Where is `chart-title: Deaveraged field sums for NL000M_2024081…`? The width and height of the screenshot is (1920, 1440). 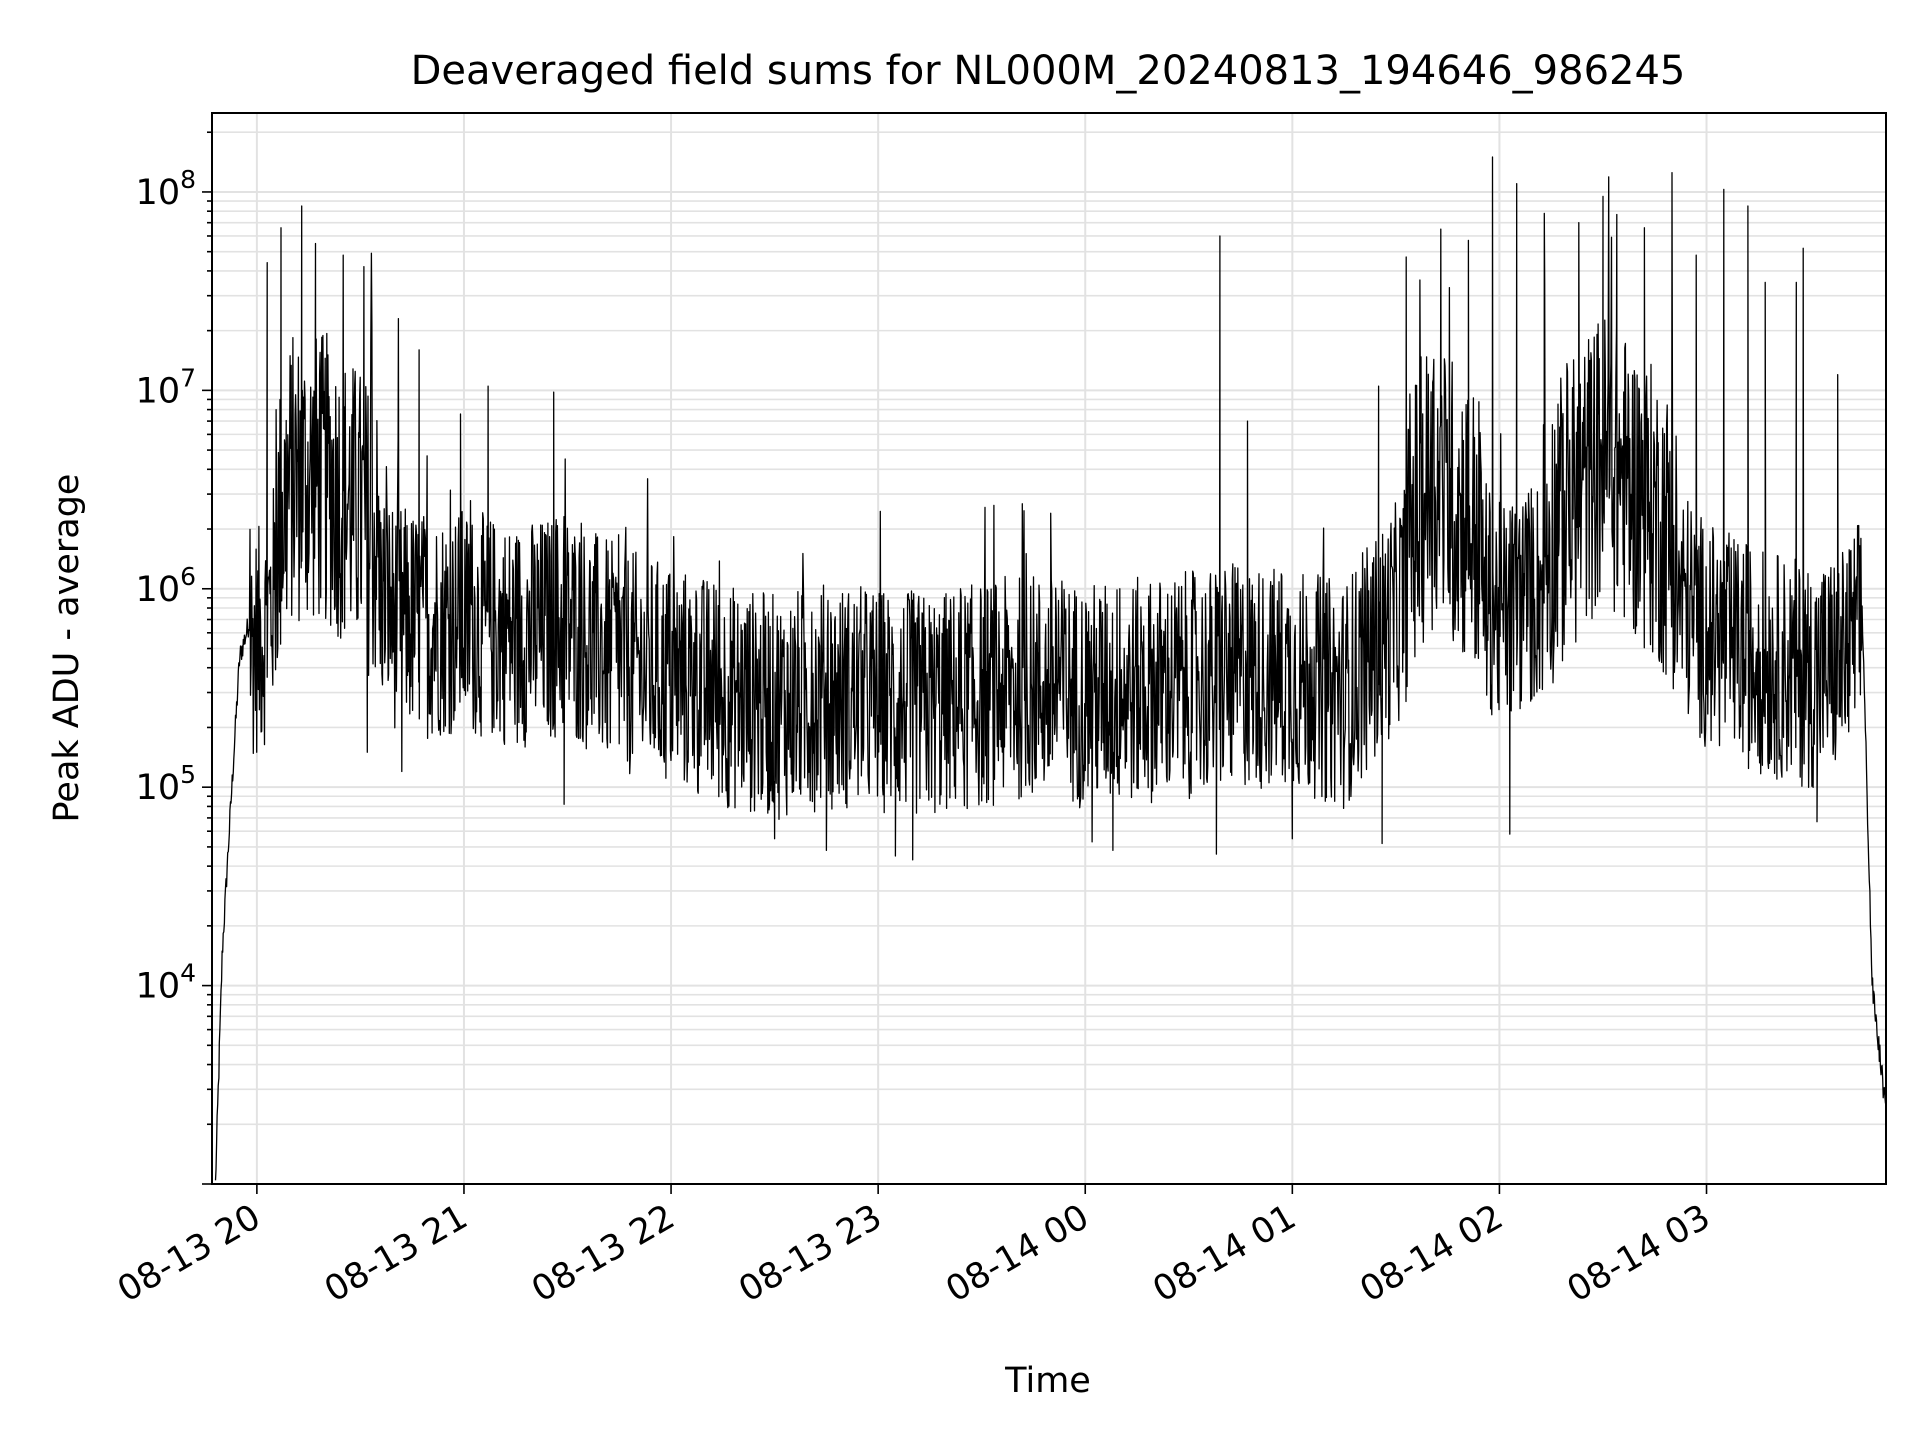
chart-title: Deaveraged field sums for NL000M_2024081… is located at coordinates (1048, 71).